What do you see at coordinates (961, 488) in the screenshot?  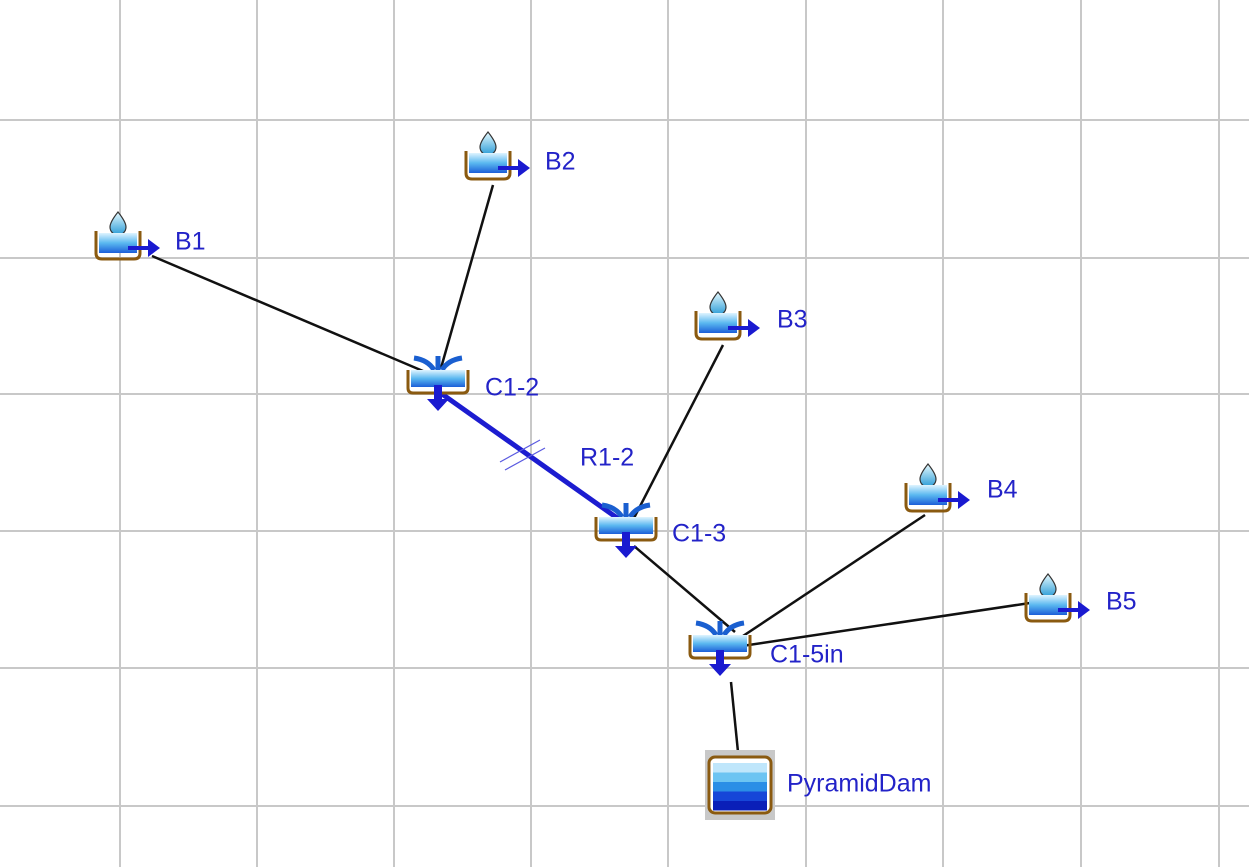 I see `node: B4` at bounding box center [961, 488].